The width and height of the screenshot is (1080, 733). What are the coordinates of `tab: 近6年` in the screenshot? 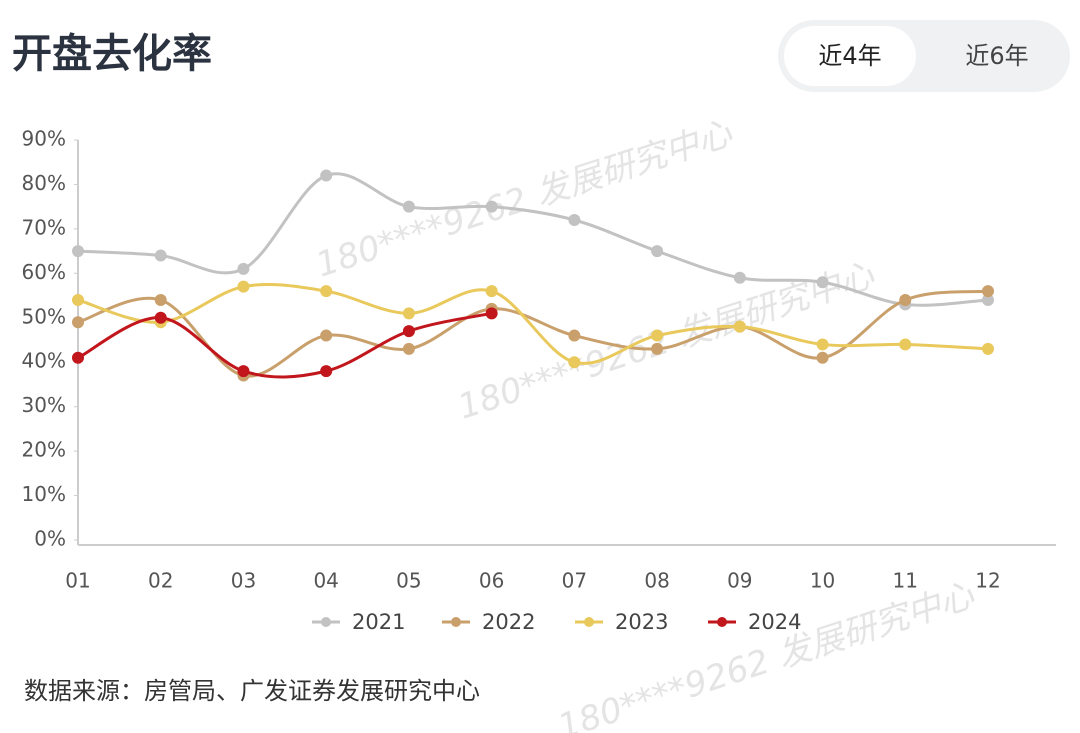 It's located at (996, 56).